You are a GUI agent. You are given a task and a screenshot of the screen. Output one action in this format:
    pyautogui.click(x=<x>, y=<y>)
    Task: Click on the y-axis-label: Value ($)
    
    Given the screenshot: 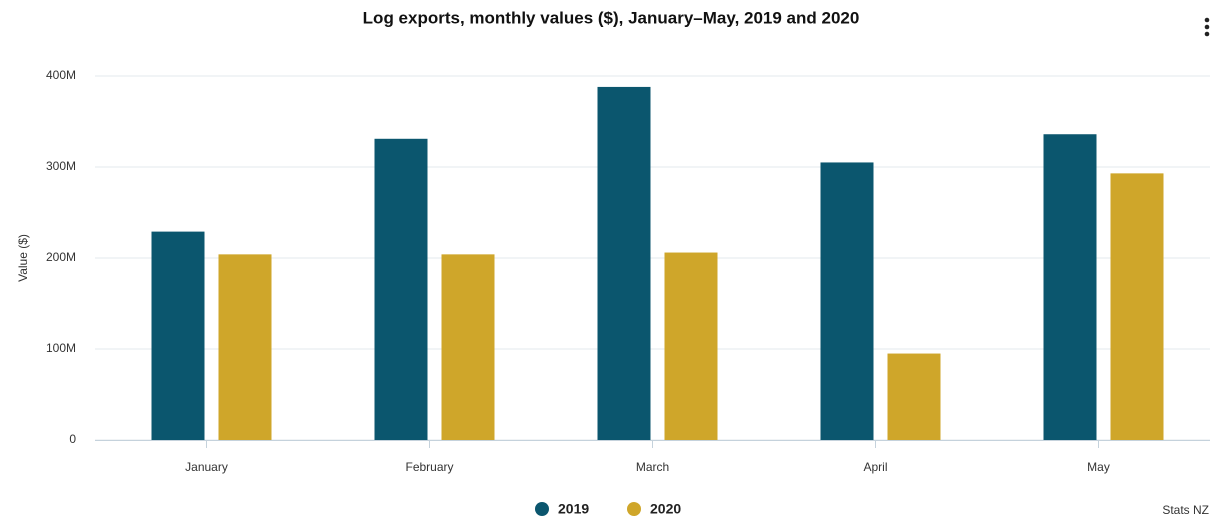 What is the action you would take?
    pyautogui.click(x=23, y=258)
    